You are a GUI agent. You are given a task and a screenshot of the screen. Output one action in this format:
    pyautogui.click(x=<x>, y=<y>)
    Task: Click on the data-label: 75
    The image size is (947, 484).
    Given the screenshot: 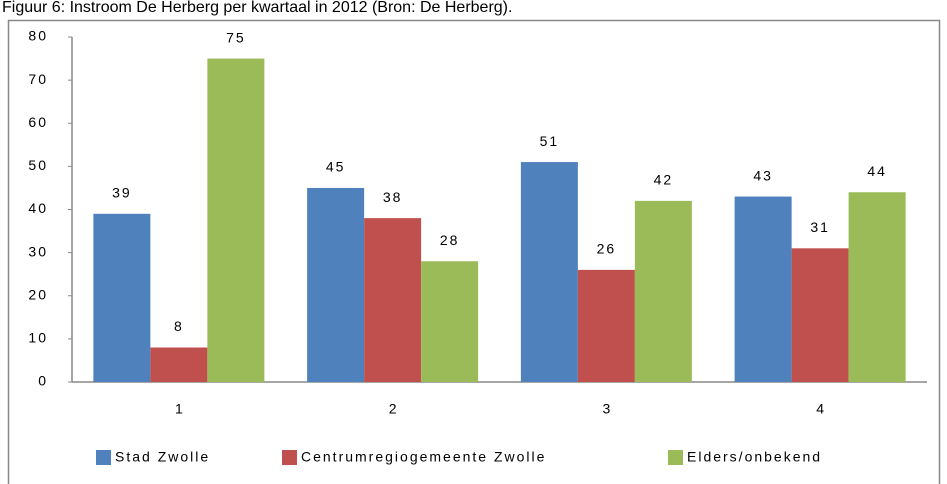 What is the action you would take?
    pyautogui.click(x=236, y=37)
    